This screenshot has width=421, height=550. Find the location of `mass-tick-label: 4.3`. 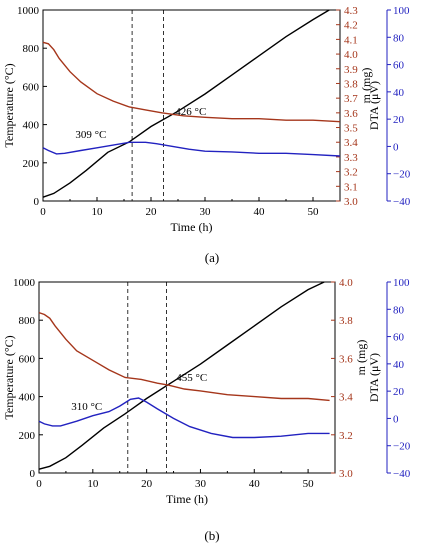

mass-tick-label: 4.3 is located at coordinates (351, 11).